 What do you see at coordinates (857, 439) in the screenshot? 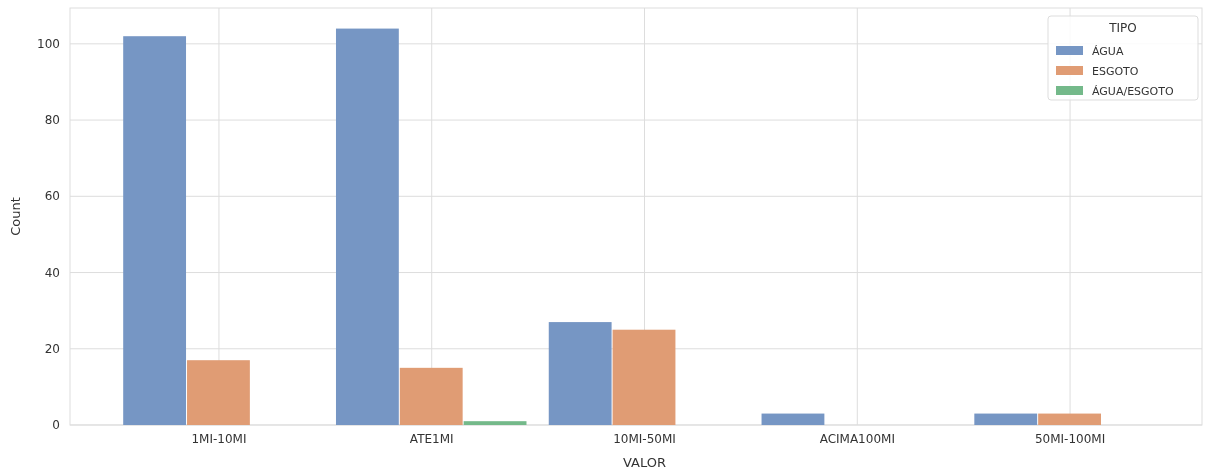
I see `x-tick-label: ACIMA100MI` at bounding box center [857, 439].